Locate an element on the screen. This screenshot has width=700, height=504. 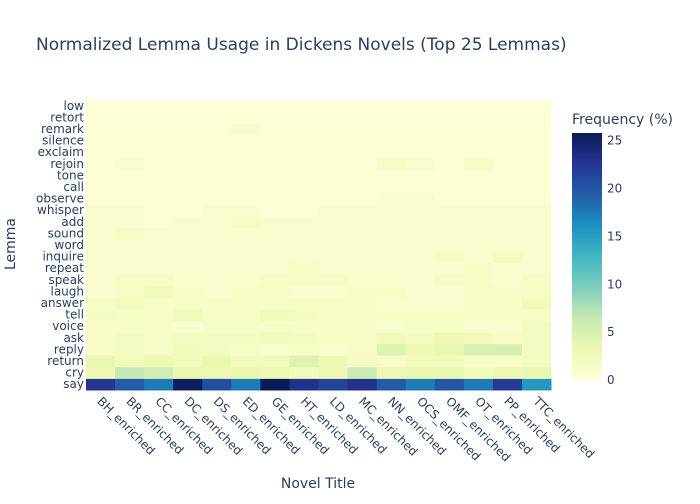
y-tick-label: word is located at coordinates (70, 245).